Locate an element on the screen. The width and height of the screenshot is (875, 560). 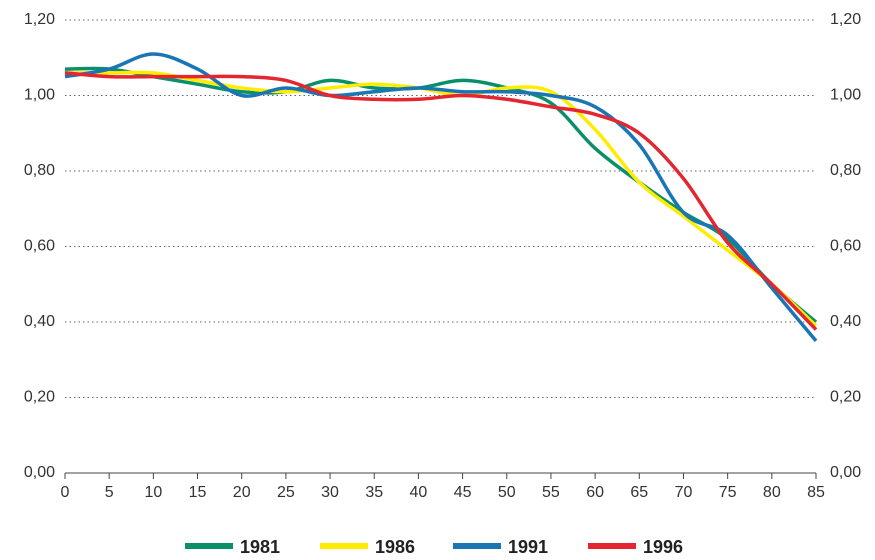
legend-label: 1986 is located at coordinates (395, 547).